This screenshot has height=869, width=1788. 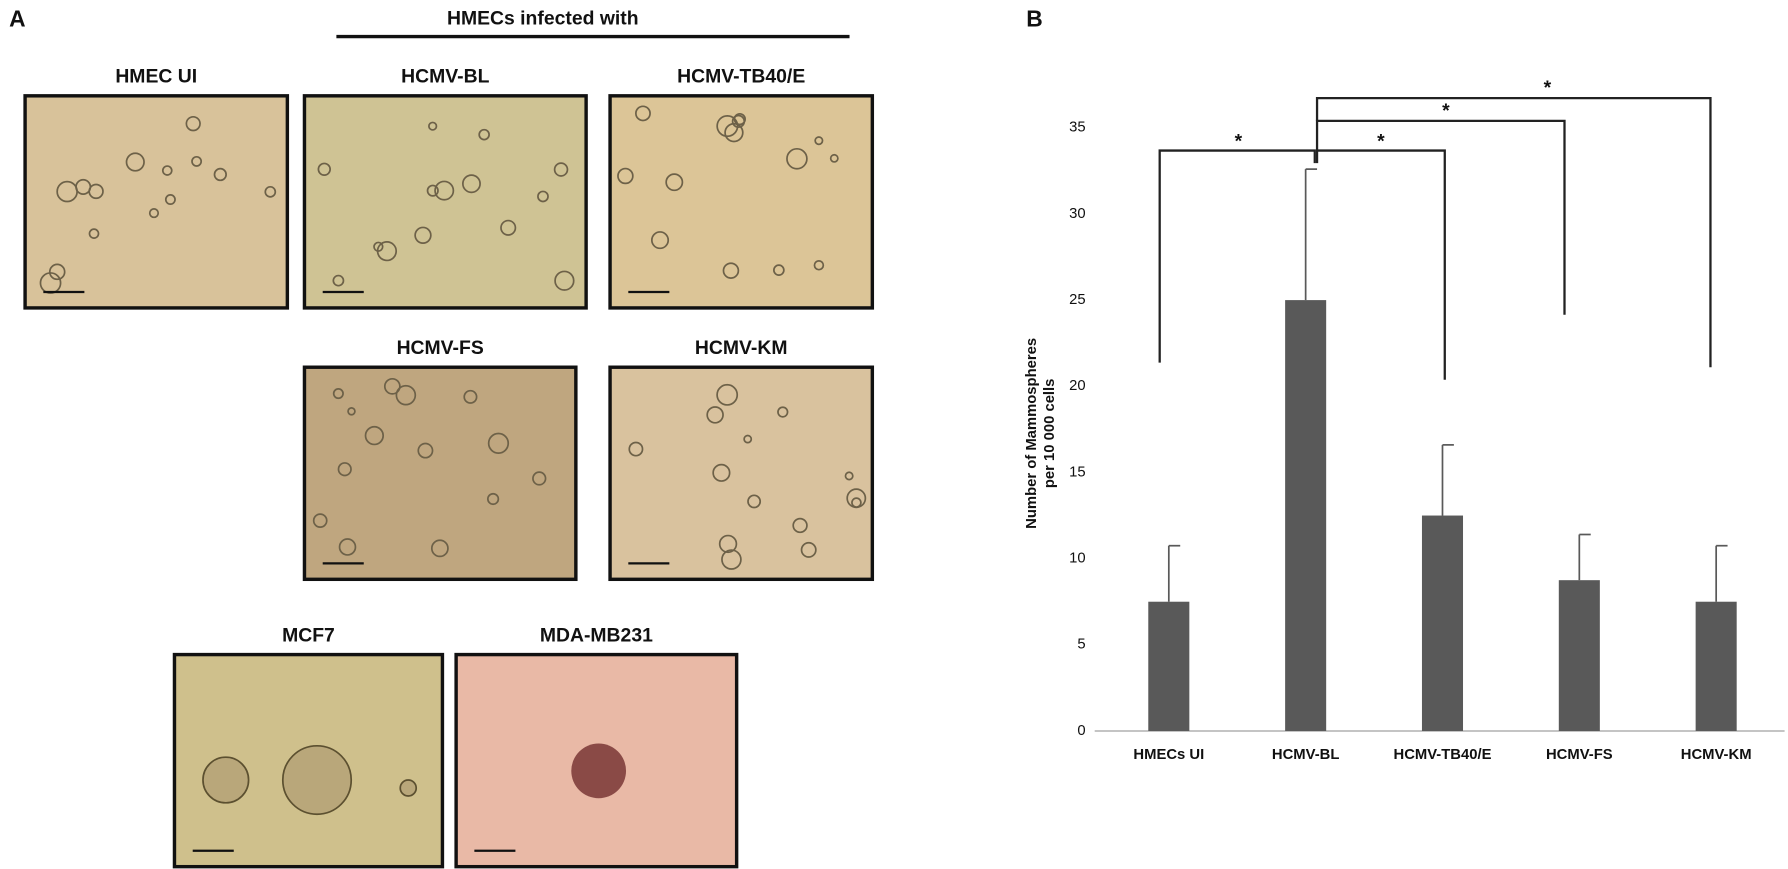 I want to click on y-tick-label: 15, so click(x=1077, y=472).